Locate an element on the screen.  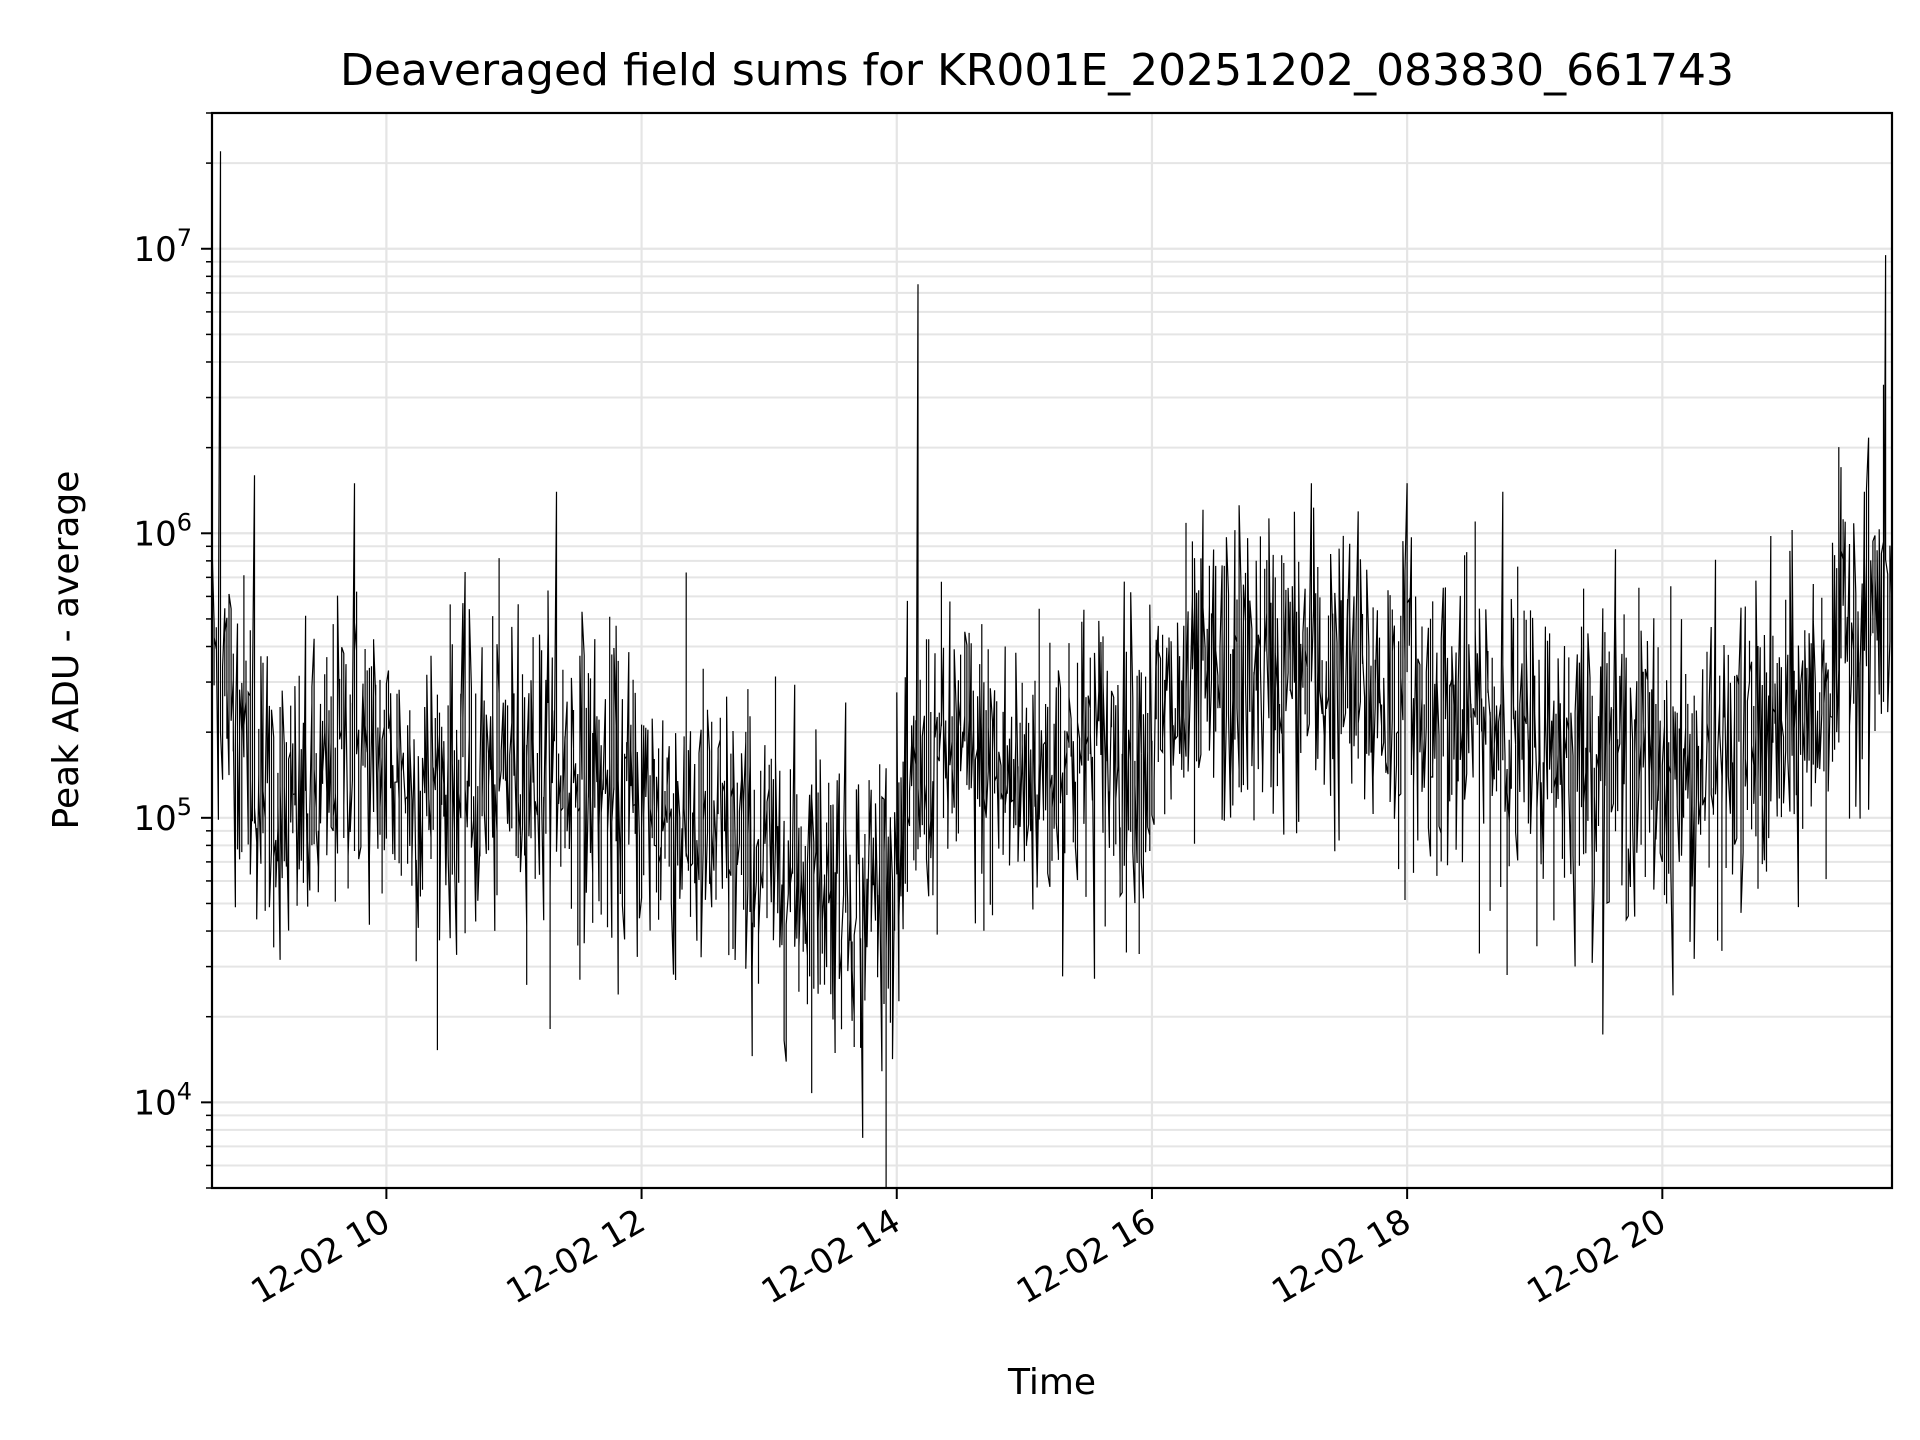
x-tick-label: 12-02 20 is located at coordinates (1596, 1256).